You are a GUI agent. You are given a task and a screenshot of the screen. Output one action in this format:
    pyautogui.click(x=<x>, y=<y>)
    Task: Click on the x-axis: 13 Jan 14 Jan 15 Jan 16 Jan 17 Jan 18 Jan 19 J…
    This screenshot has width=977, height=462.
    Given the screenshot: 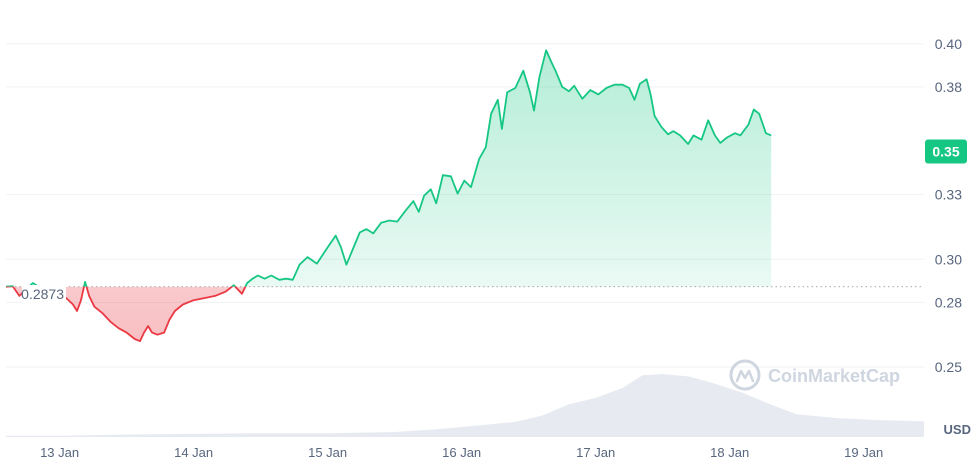 What is the action you would take?
    pyautogui.click(x=461, y=452)
    